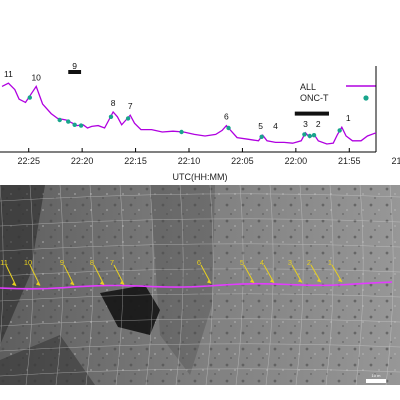 Image resolution: width=400 pixels, height=400 pixels. What do you see at coordinates (200, 177) in the screenshot?
I see `x-axis-label: UTC(HH:MM)` at bounding box center [200, 177].